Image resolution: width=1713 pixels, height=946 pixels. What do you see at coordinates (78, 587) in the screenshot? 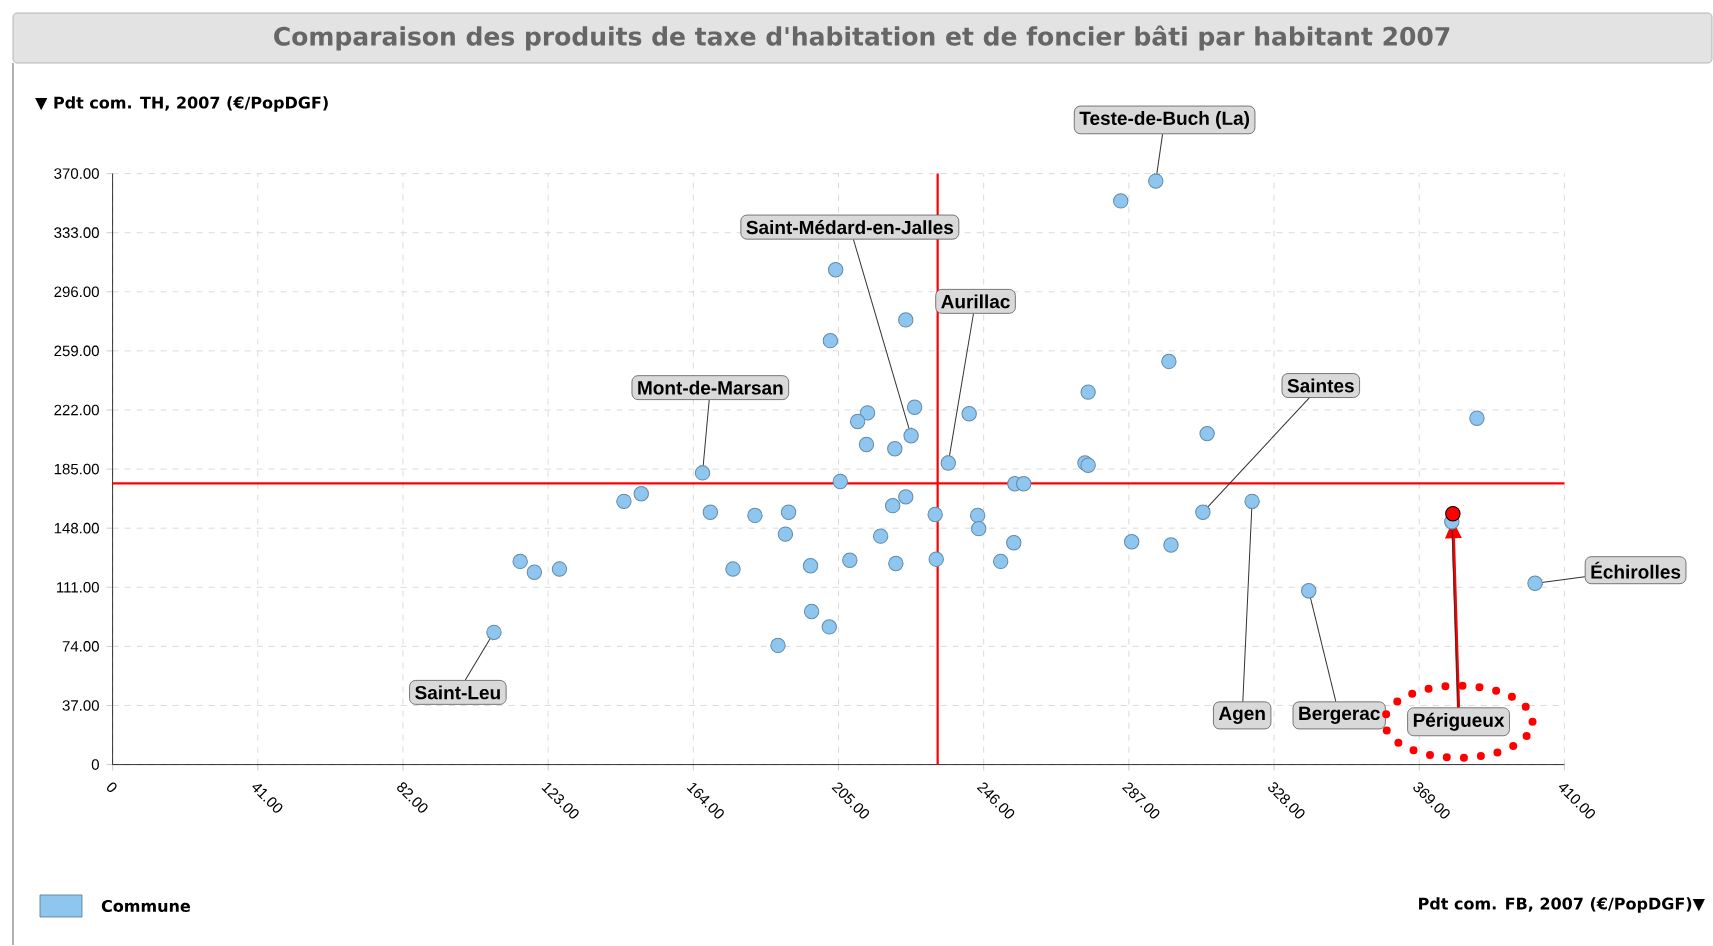
I see `y-tick-label: 111.00` at bounding box center [78, 587].